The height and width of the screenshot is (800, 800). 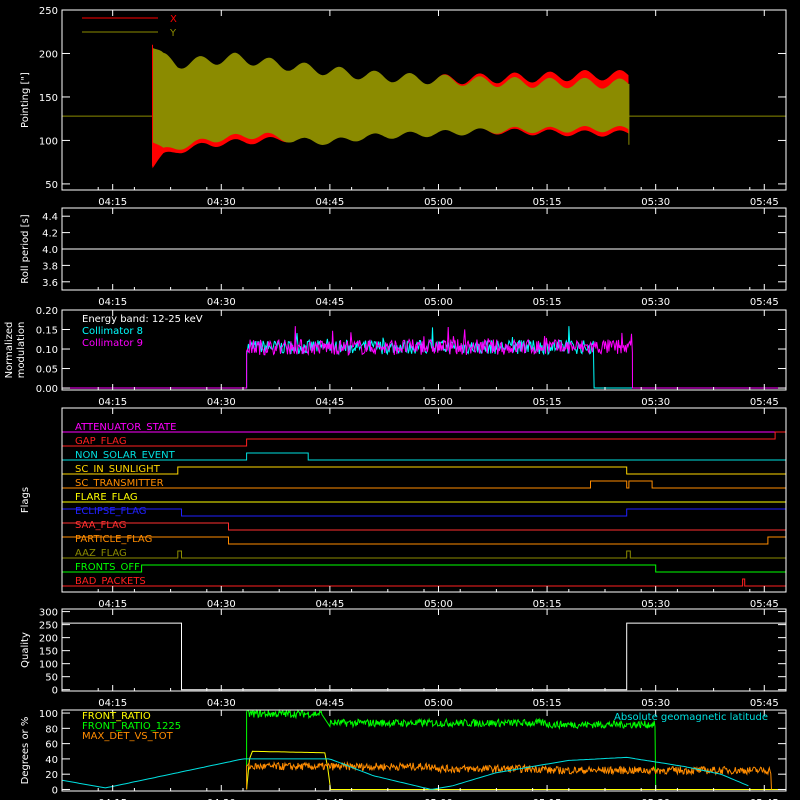 What do you see at coordinates (119, 483) in the screenshot?
I see `flag-label-sc-transmitter: SC_TRANSMITTER` at bounding box center [119, 483].